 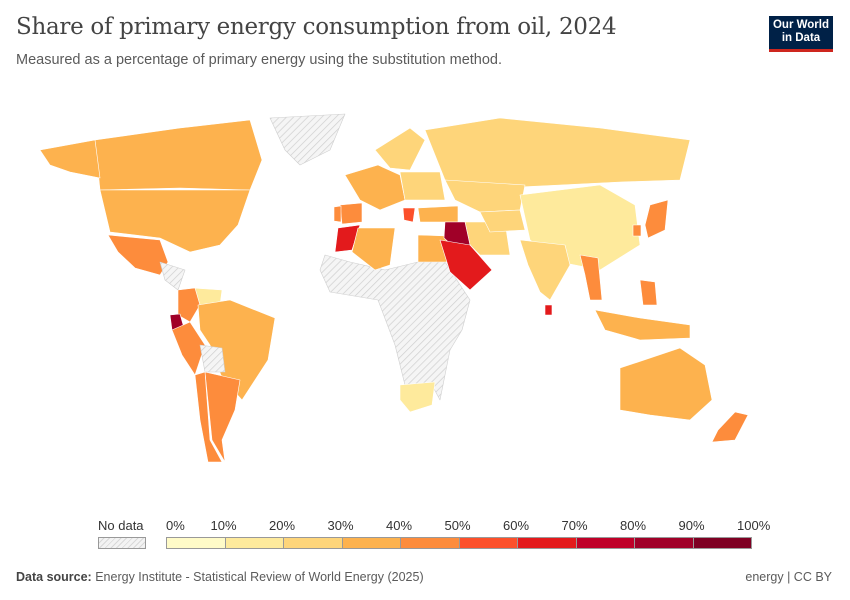 What do you see at coordinates (666, 384) in the screenshot?
I see `country-australia` at bounding box center [666, 384].